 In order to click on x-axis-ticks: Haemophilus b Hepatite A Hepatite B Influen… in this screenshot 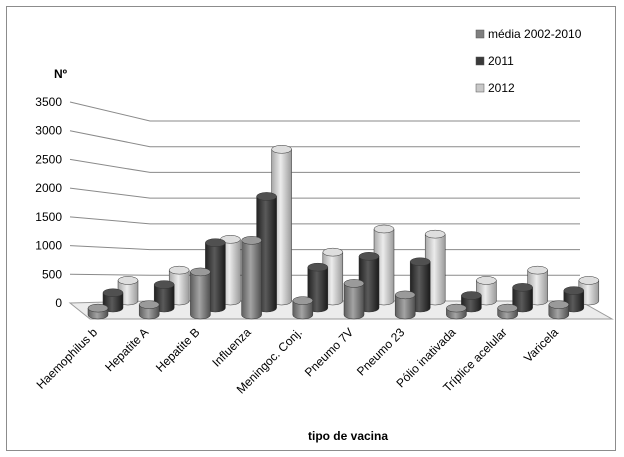, I will do `click(298, 360)`.